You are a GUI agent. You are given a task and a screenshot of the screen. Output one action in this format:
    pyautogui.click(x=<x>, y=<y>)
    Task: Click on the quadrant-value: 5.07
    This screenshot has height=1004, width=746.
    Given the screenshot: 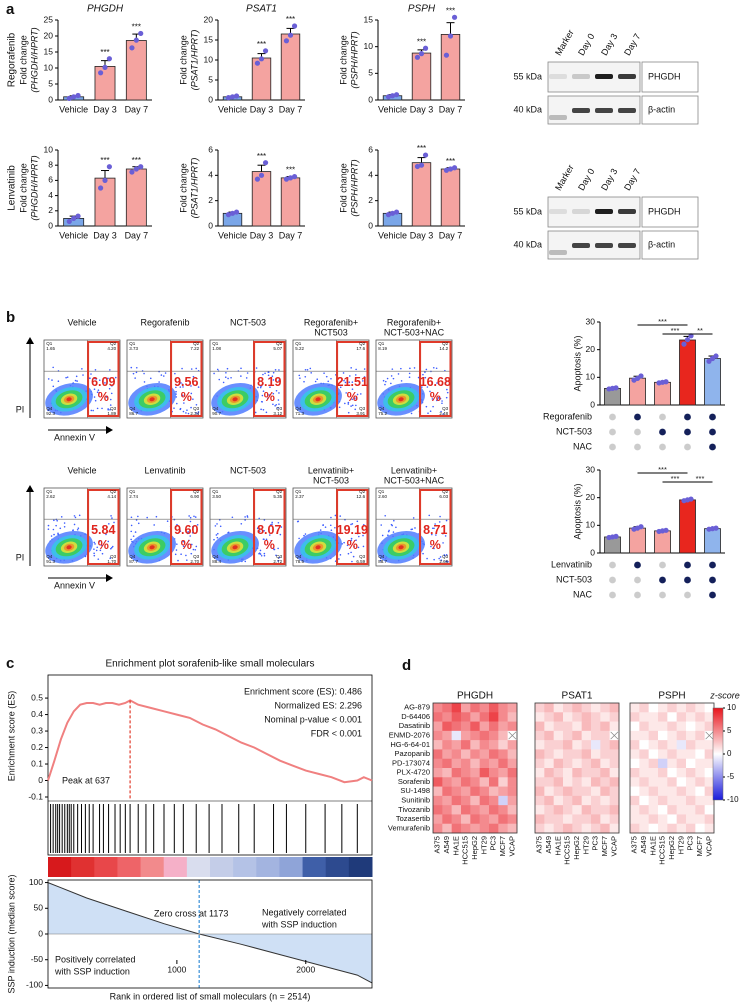 What is the action you would take?
    pyautogui.click(x=277, y=348)
    